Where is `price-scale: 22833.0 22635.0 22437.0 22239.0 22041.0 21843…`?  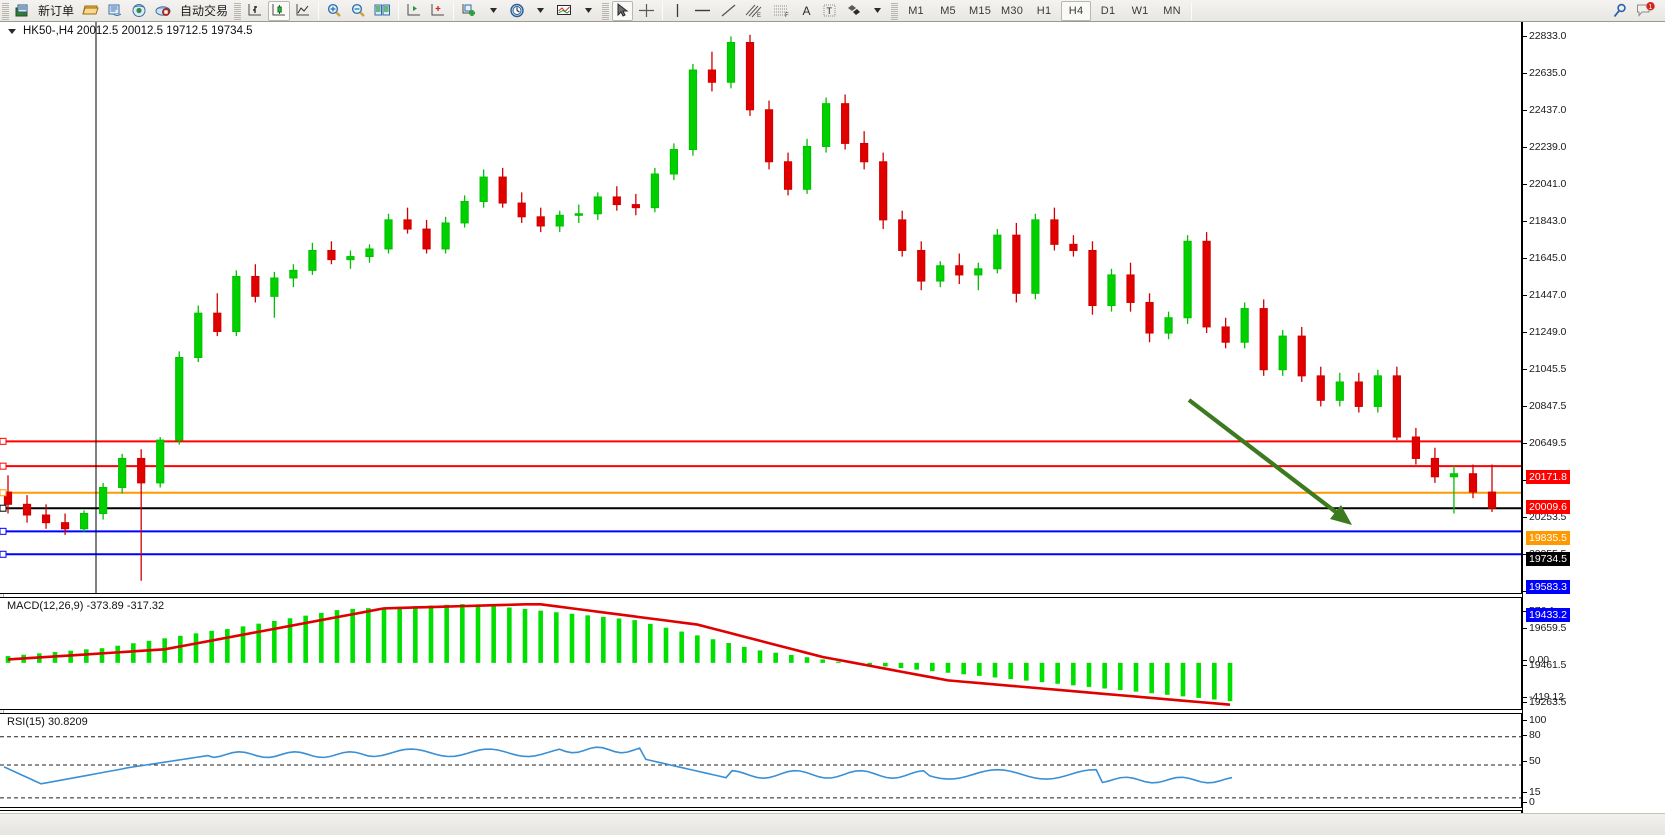 price-scale: 22833.0 22635.0 22437.0 22239.0 22041.0 21843… is located at coordinates (1593, 428).